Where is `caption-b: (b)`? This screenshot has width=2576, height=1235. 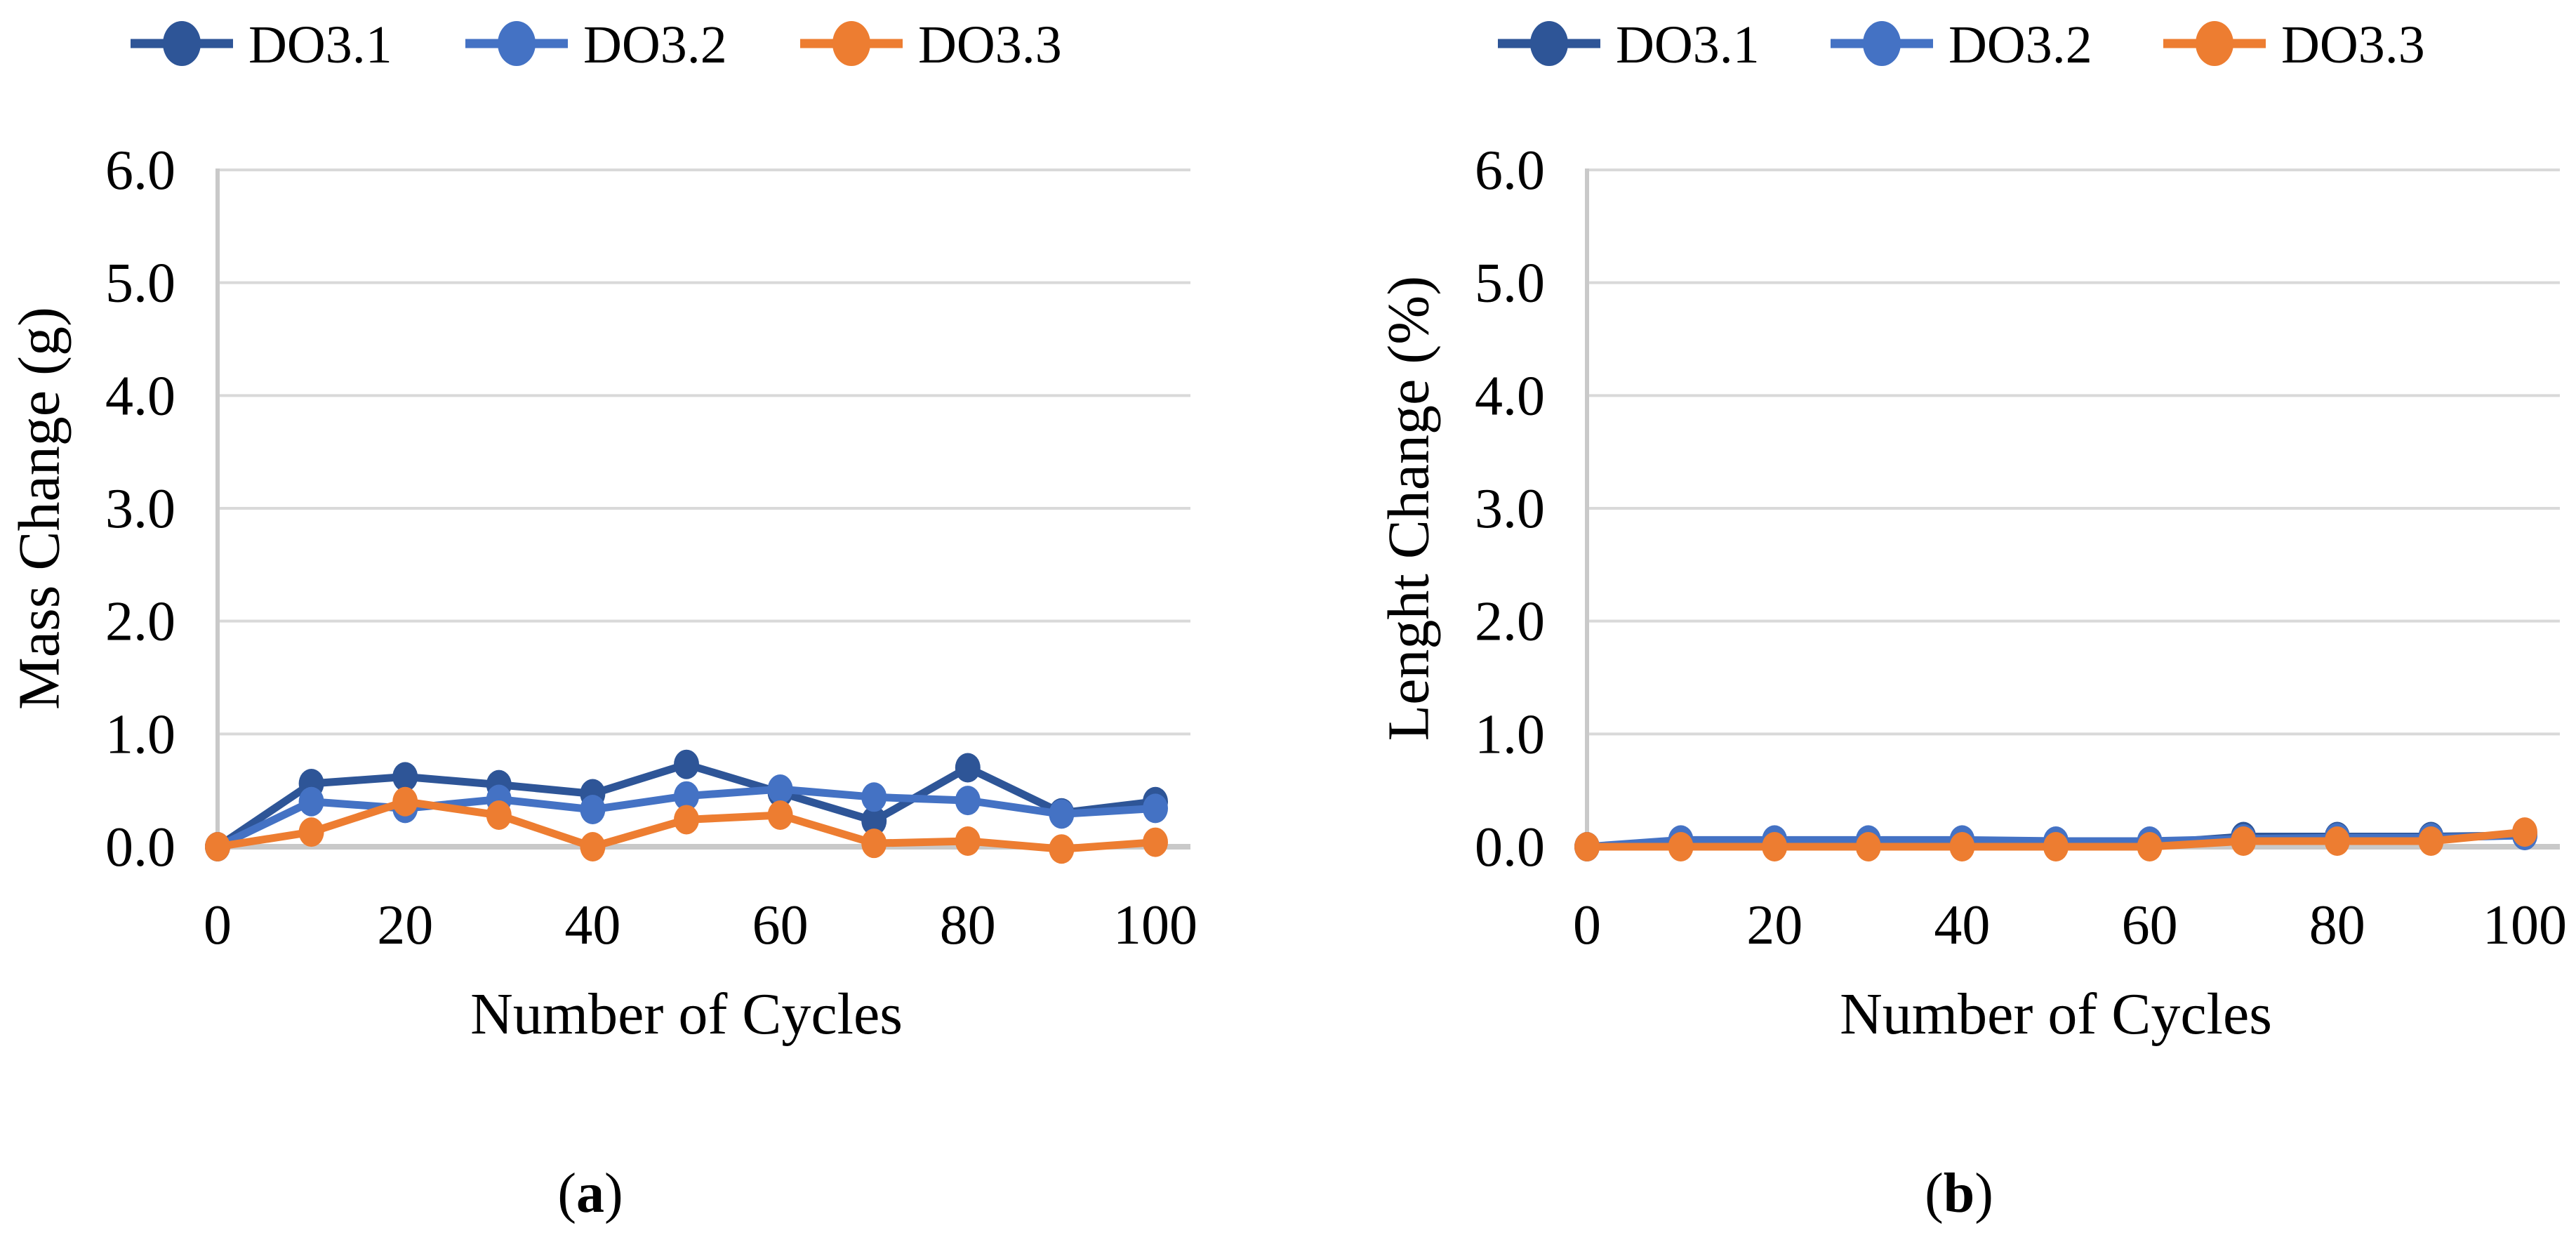 caption-b: (b) is located at coordinates (1959, 1193).